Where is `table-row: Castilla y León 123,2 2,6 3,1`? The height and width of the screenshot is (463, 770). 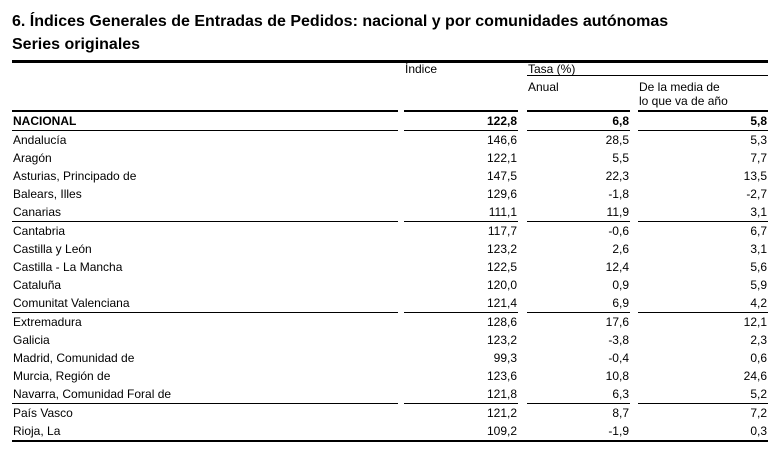
table-row: Castilla y León 123,2 2,6 3,1 is located at coordinates (390, 249).